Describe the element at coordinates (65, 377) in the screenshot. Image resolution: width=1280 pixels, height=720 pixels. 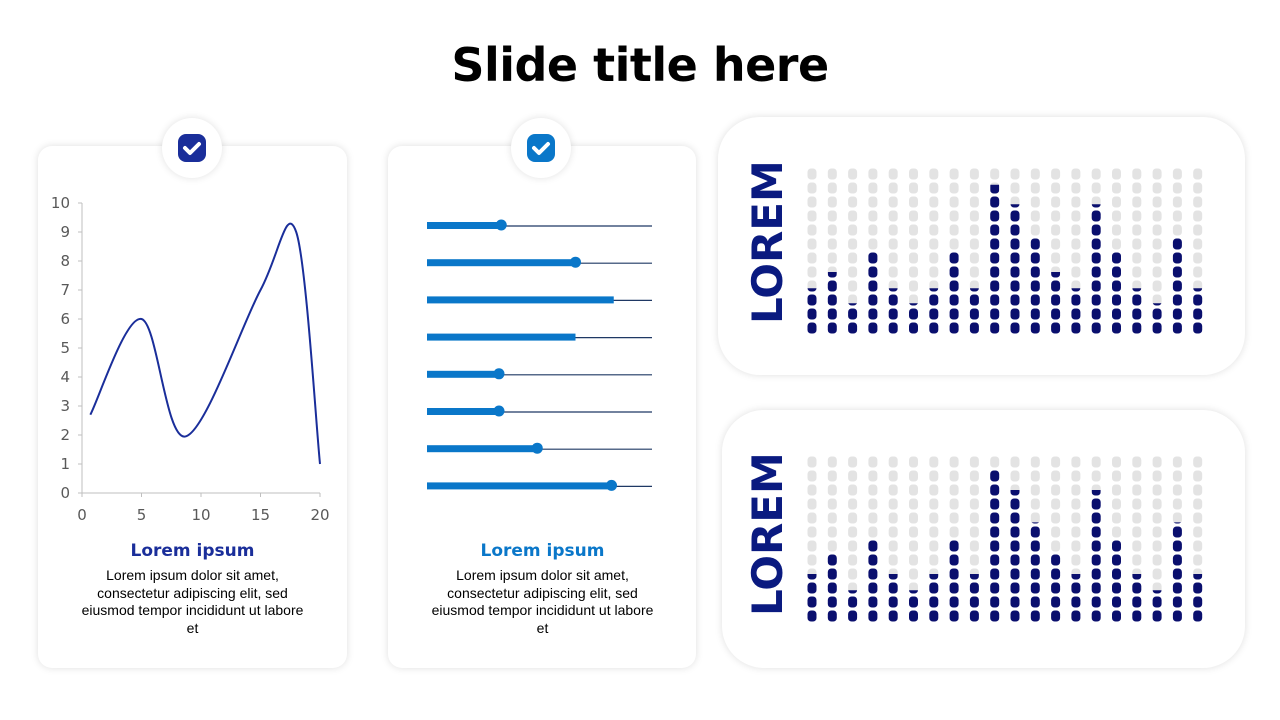
I see `y-tick-label: 4` at that location.